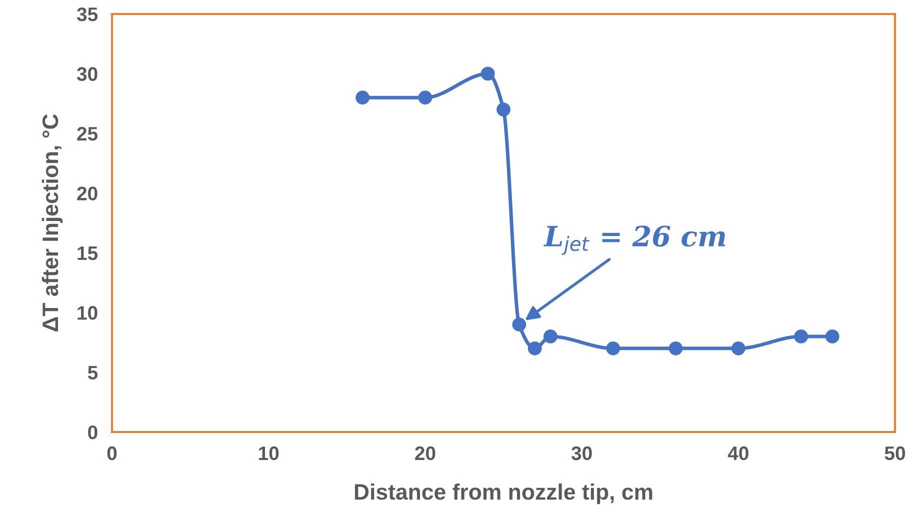 The image size is (921, 527). I want to click on y-tick-label: 30, so click(87, 74).